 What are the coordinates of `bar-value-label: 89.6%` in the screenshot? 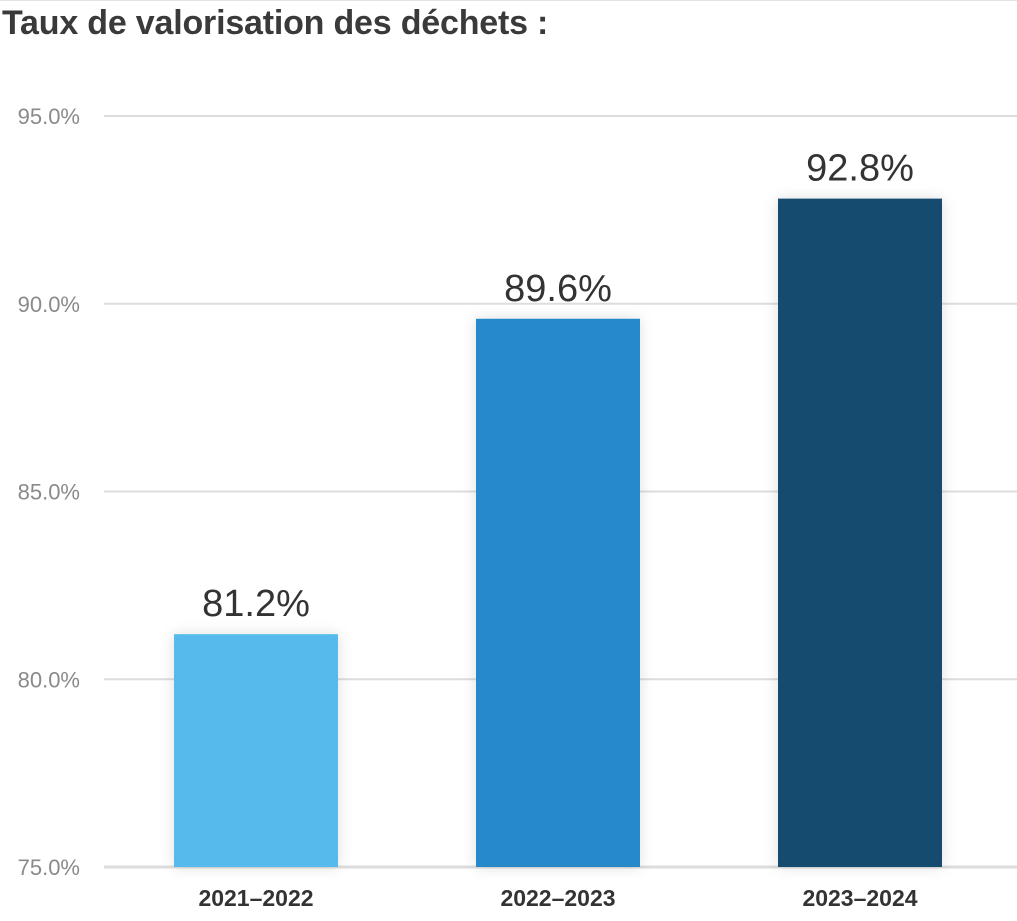 It's located at (558, 289).